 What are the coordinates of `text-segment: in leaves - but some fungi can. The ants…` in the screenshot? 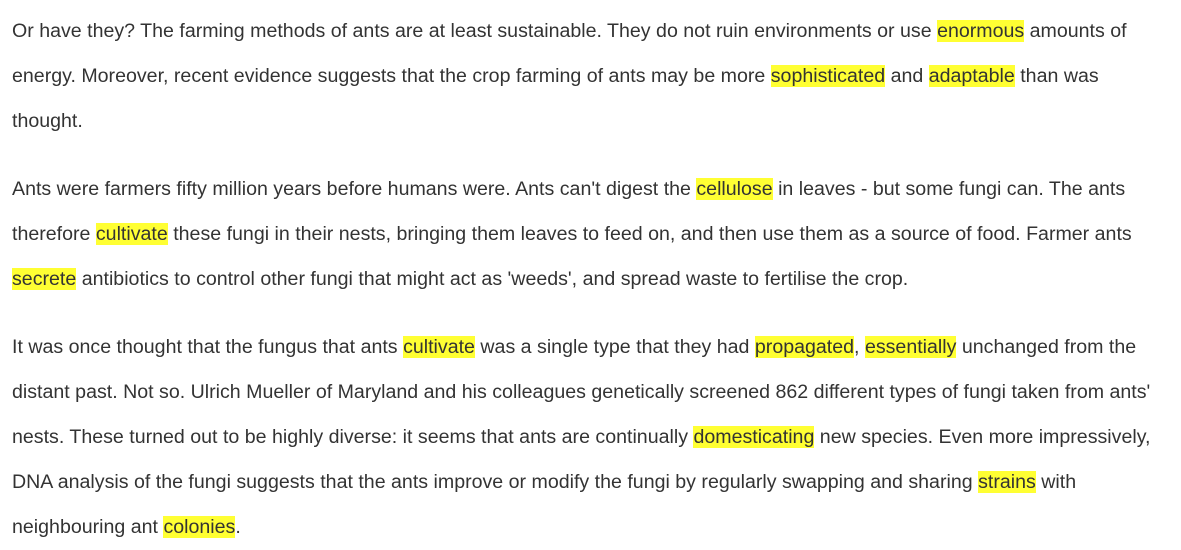 It's located at (569, 211).